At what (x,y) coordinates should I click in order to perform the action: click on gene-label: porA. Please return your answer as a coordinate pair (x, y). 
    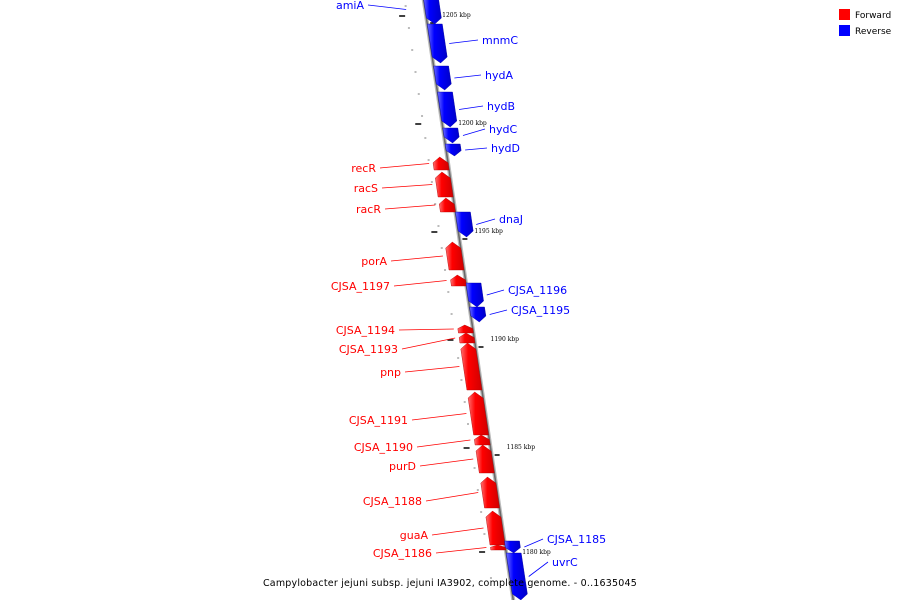
    Looking at the image, I should click on (374, 261).